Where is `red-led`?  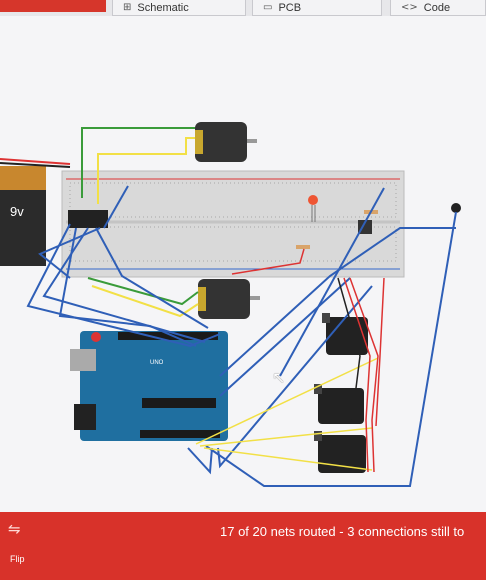
red-led is located at coordinates (313, 208).